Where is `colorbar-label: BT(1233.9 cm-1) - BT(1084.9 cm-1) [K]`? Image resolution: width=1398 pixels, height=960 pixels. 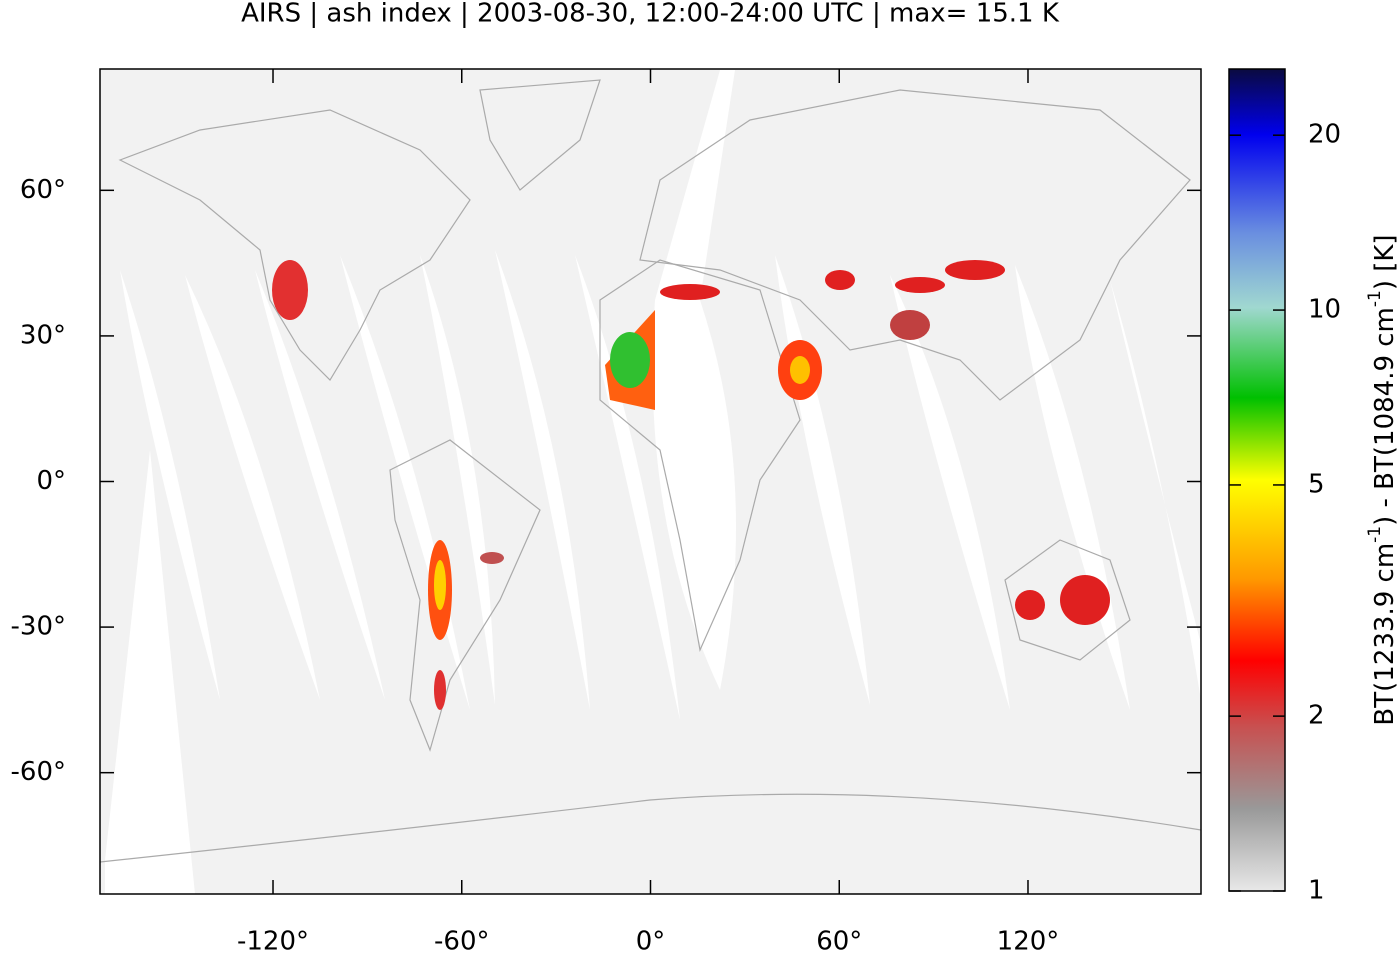
colorbar-label: BT(1233.9 cm-1) - BT(1084.9 cm-1) [K] is located at coordinates (1381, 479).